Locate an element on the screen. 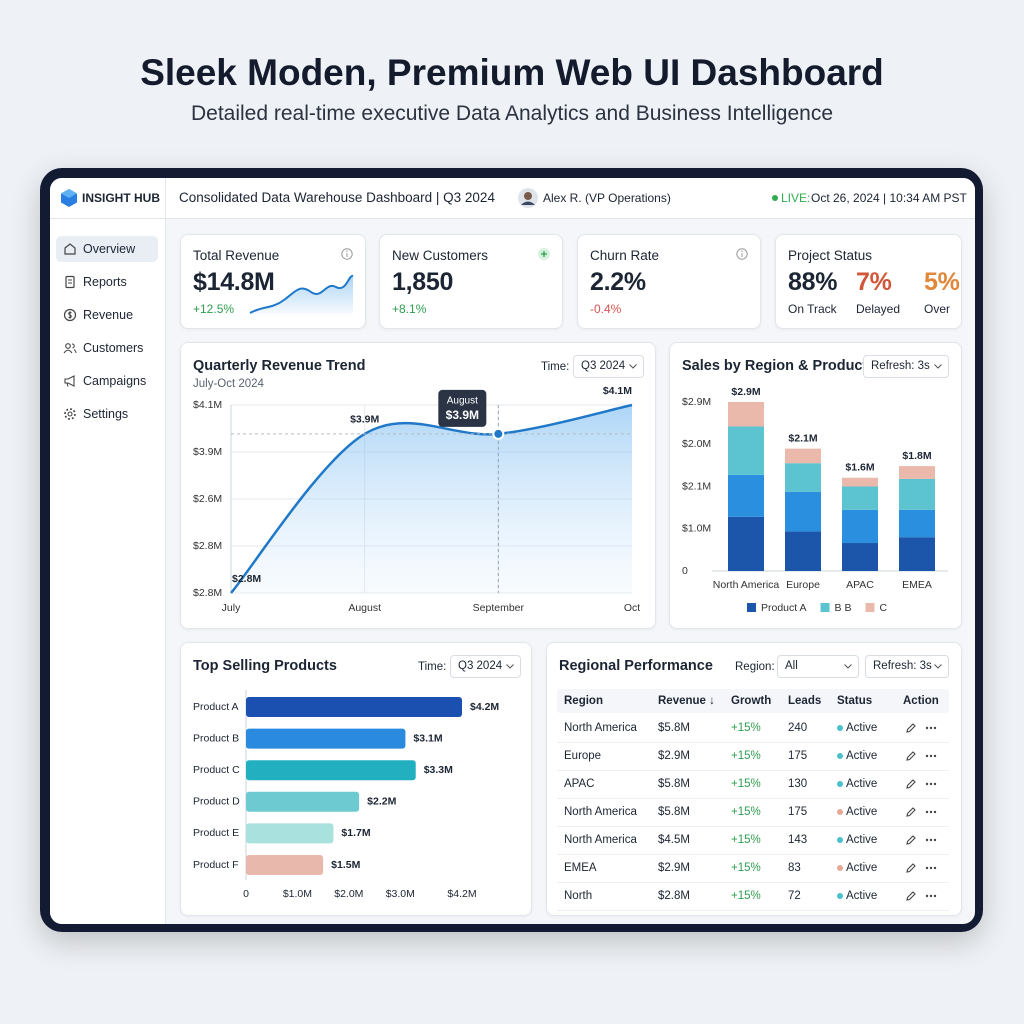 Image resolution: width=1024 pixels, height=1024 pixels. table-row: Europe $2.9M +15% 175 Active is located at coordinates (753, 756).